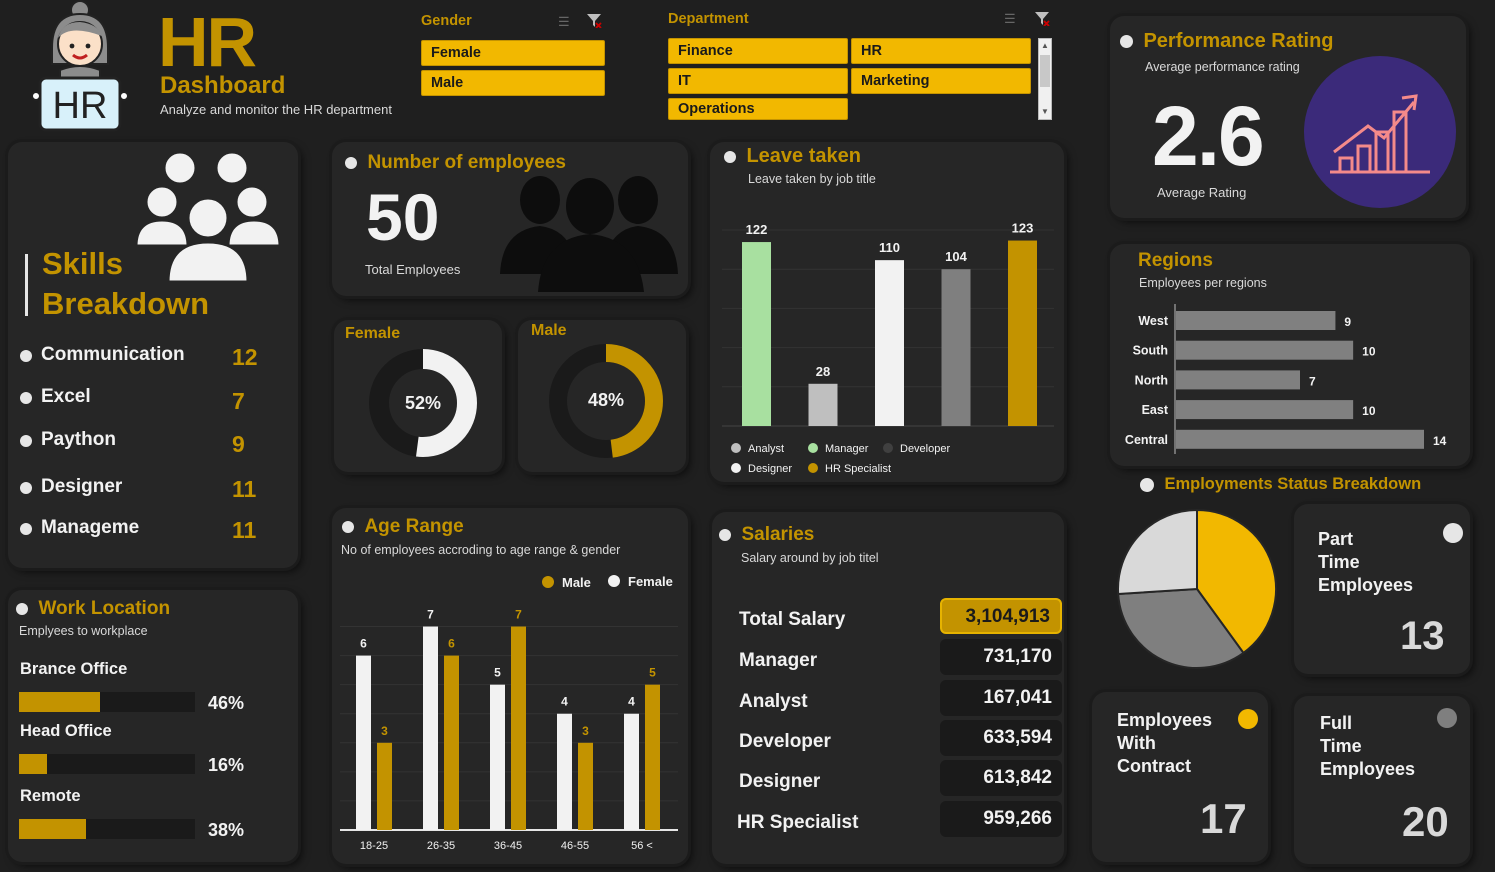 Image resolution: width=1495 pixels, height=872 pixels. Describe the element at coordinates (1422, 636) in the screenshot. I see `part-time-value: 13` at that location.